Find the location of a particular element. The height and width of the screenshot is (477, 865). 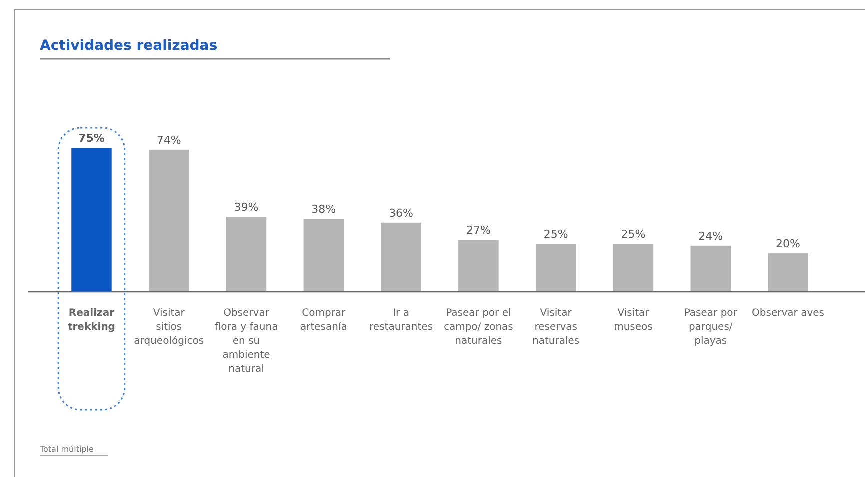

data-label: 27% is located at coordinates (478, 231).